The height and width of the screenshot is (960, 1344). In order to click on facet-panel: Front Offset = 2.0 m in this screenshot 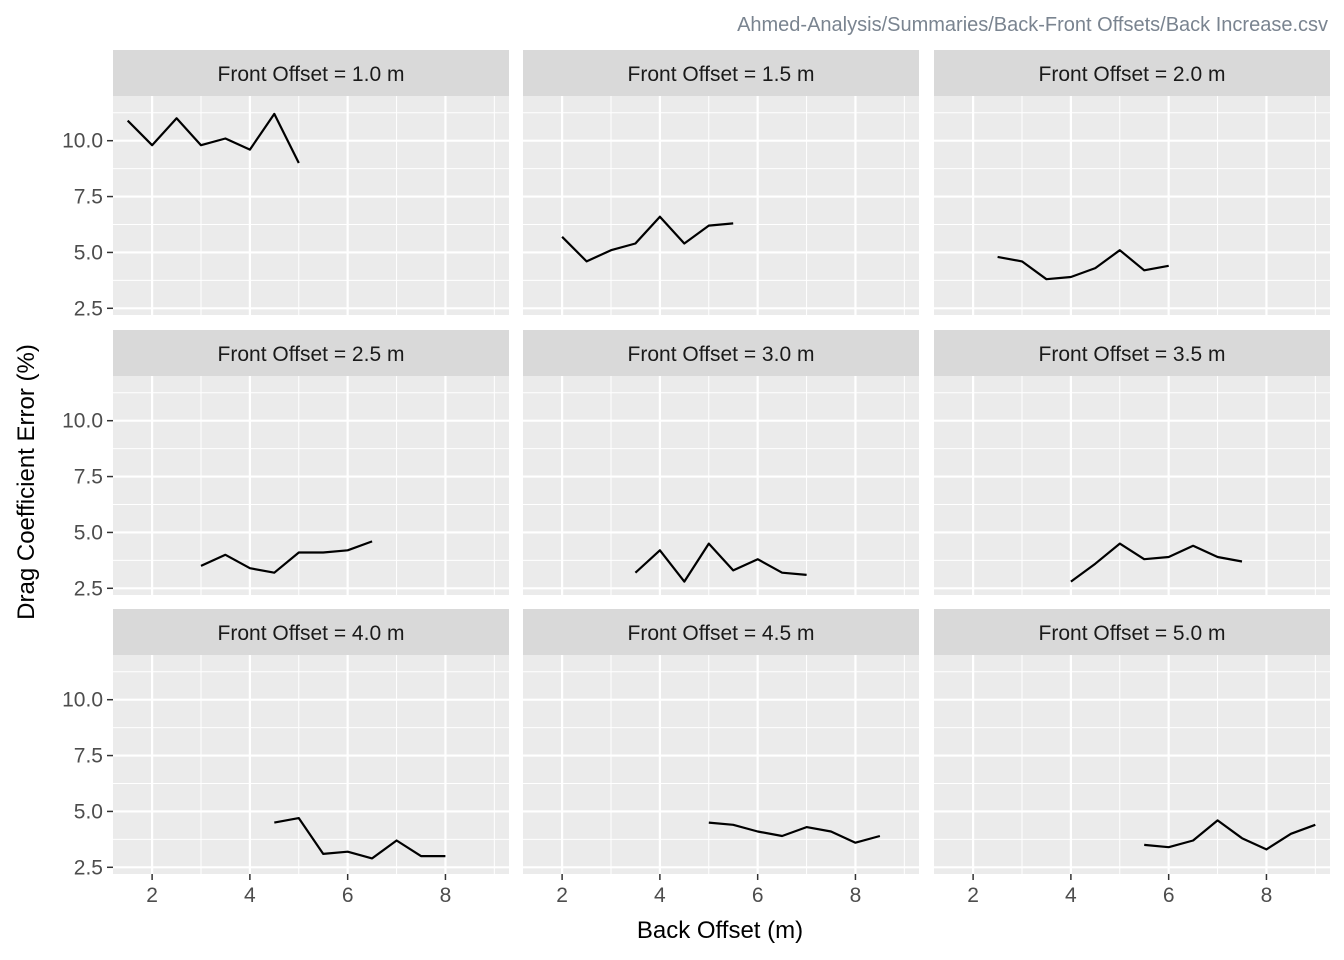, I will do `click(1132, 182)`.